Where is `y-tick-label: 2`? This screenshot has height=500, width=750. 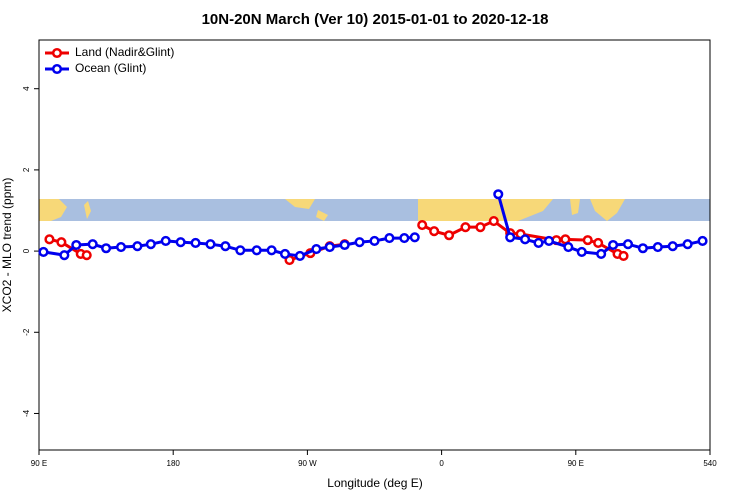
y-tick-label: 2 is located at coordinates (26, 169).